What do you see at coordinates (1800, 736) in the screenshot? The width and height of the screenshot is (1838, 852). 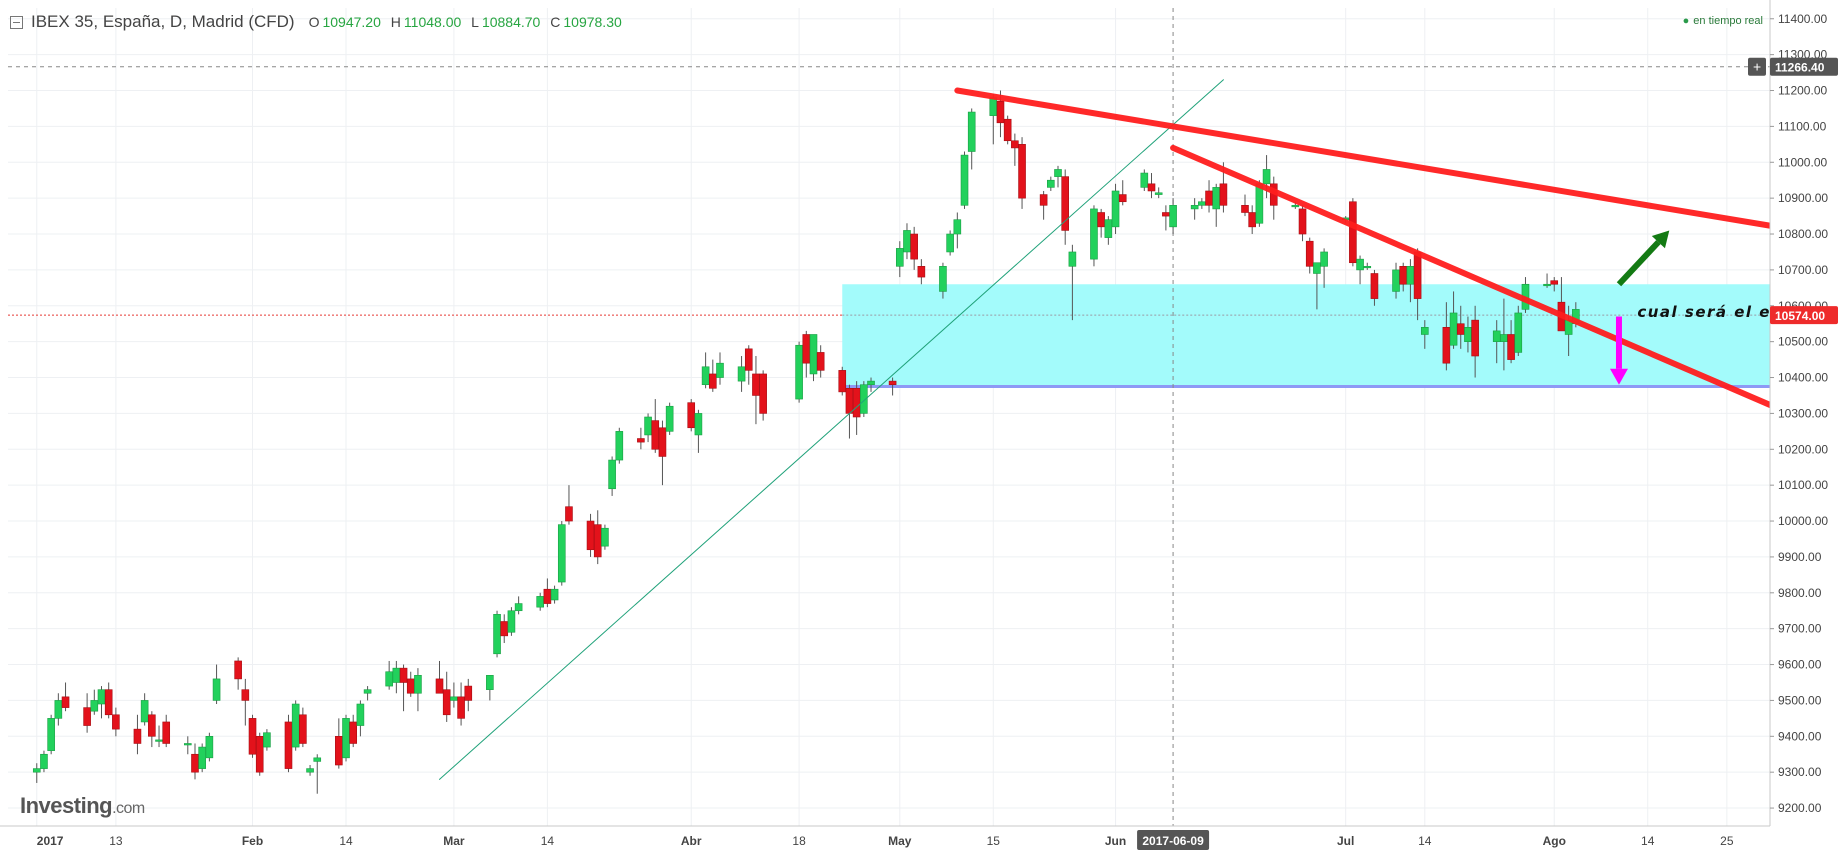 I see `price-tick-label: 9400.00` at bounding box center [1800, 736].